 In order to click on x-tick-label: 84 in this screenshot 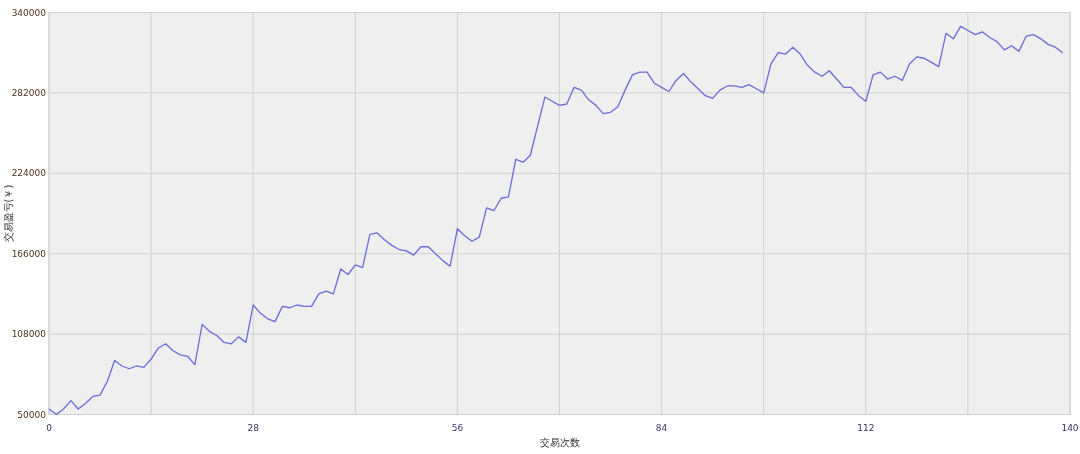, I will do `click(661, 427)`.